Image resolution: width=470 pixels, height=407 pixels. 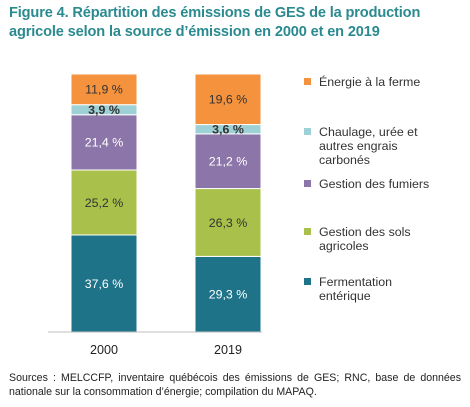 I want to click on legend-swatch-fermentation-enterique, so click(x=307, y=281).